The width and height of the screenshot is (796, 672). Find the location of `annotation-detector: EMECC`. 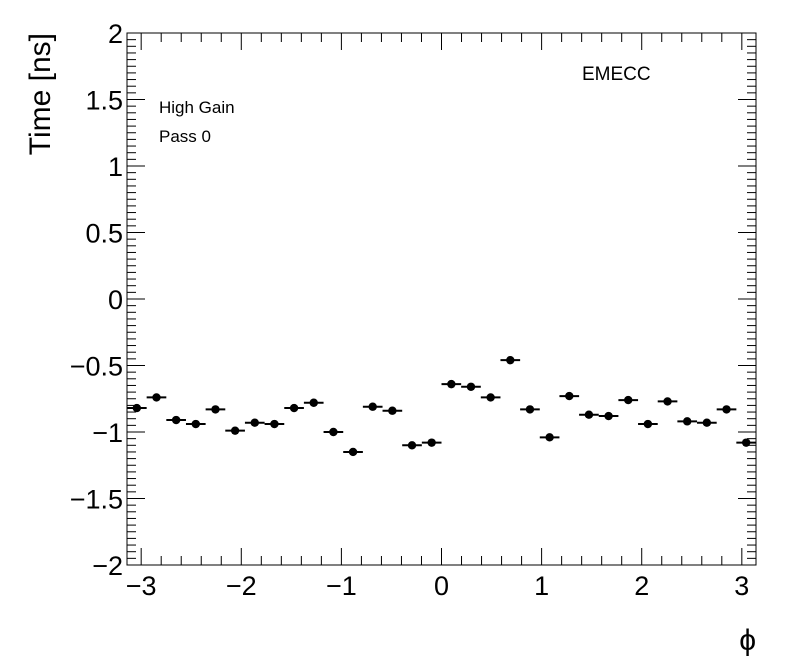

annotation-detector: EMECC is located at coordinates (616, 74).